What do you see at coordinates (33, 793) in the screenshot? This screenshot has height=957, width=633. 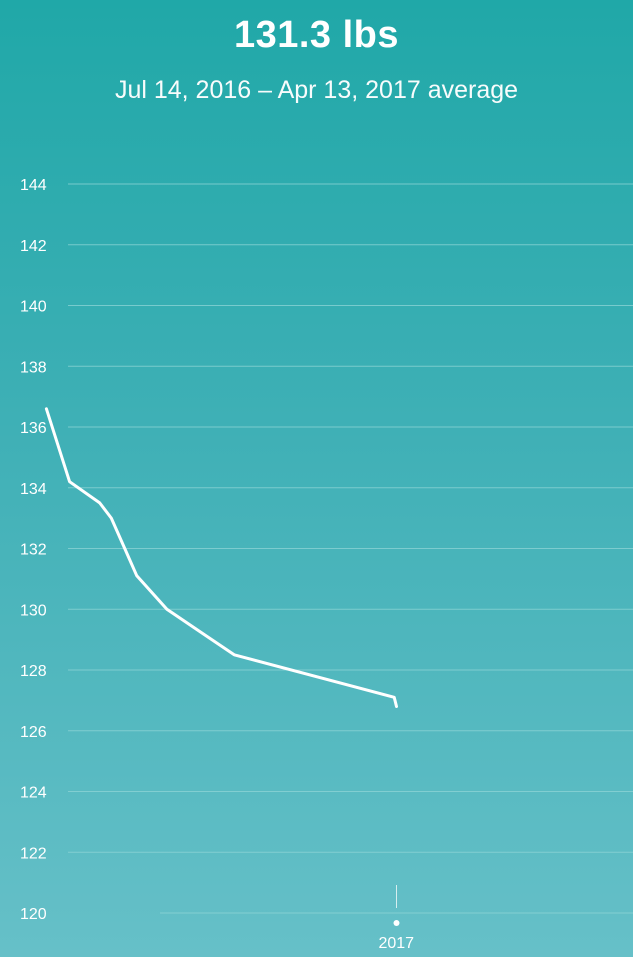 I see `y-tick-label: 124` at bounding box center [33, 793].